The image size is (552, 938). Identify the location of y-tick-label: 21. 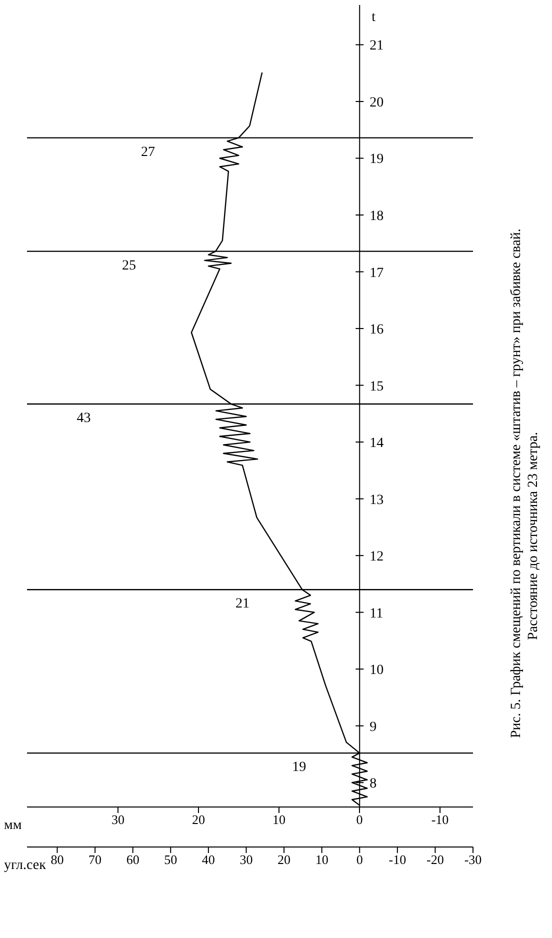
(377, 46).